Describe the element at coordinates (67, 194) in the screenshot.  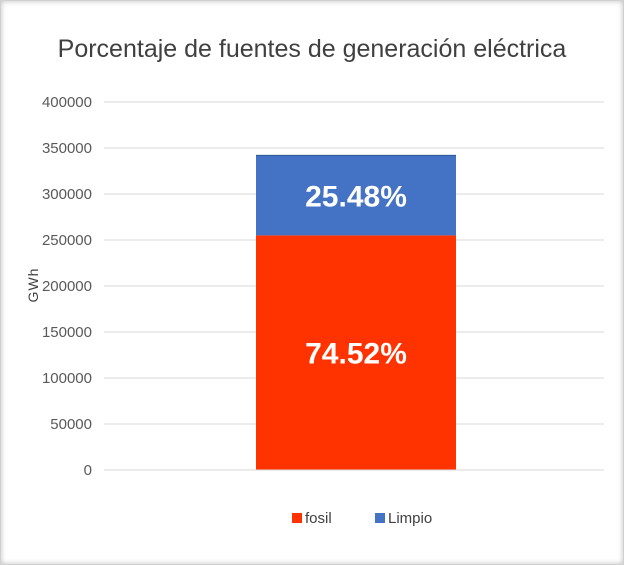
I see `y-tick-label: 300000` at that location.